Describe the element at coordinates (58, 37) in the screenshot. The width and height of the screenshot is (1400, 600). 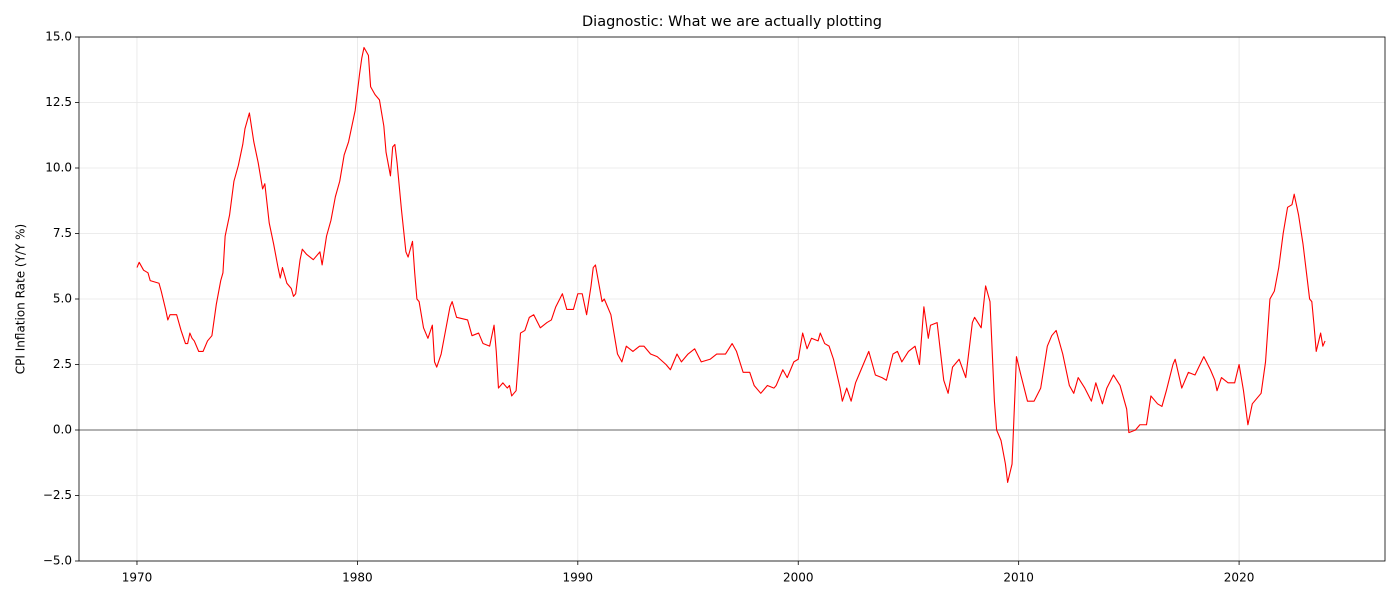
I see `y-tick-label: 15.0` at that location.